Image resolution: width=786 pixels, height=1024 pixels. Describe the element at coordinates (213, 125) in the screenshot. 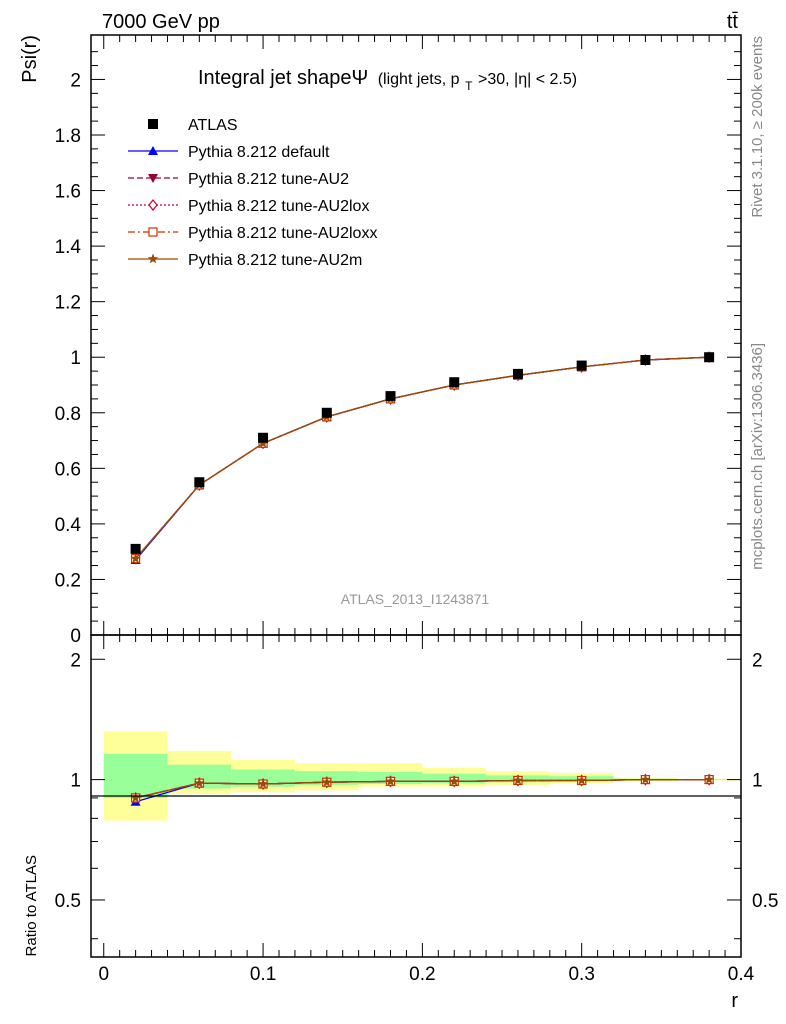

I see `legend-label-atlas: ATLAS` at that location.